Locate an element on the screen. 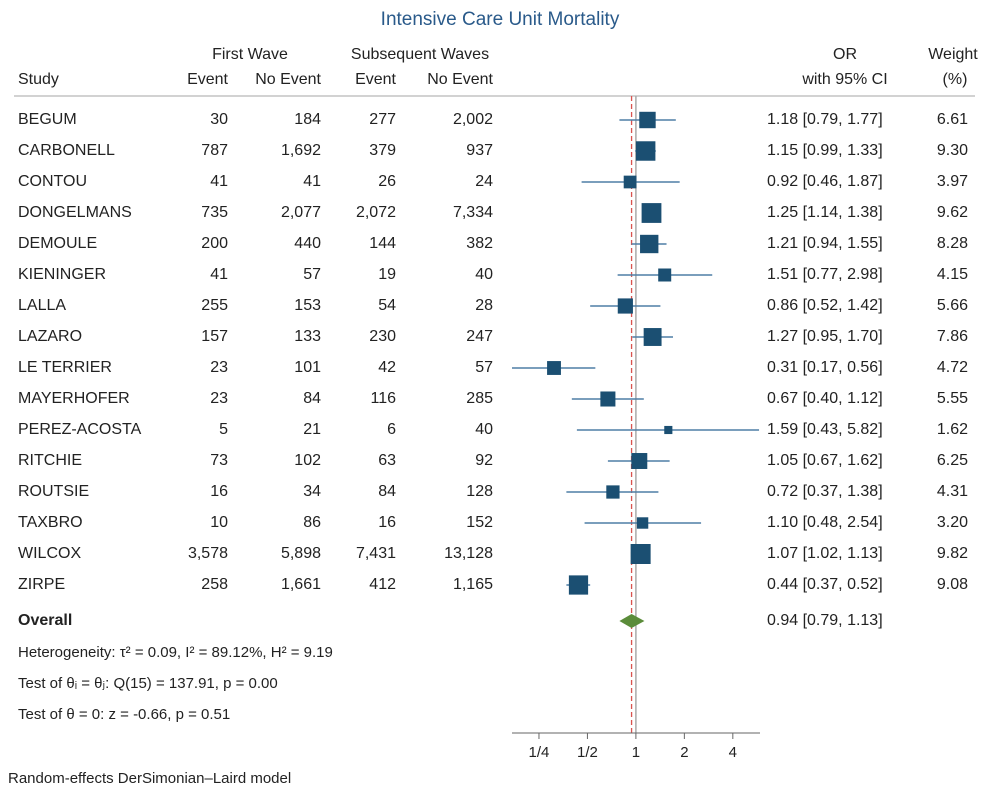 The image size is (983, 794). table-cell: 40 is located at coordinates (484, 429).